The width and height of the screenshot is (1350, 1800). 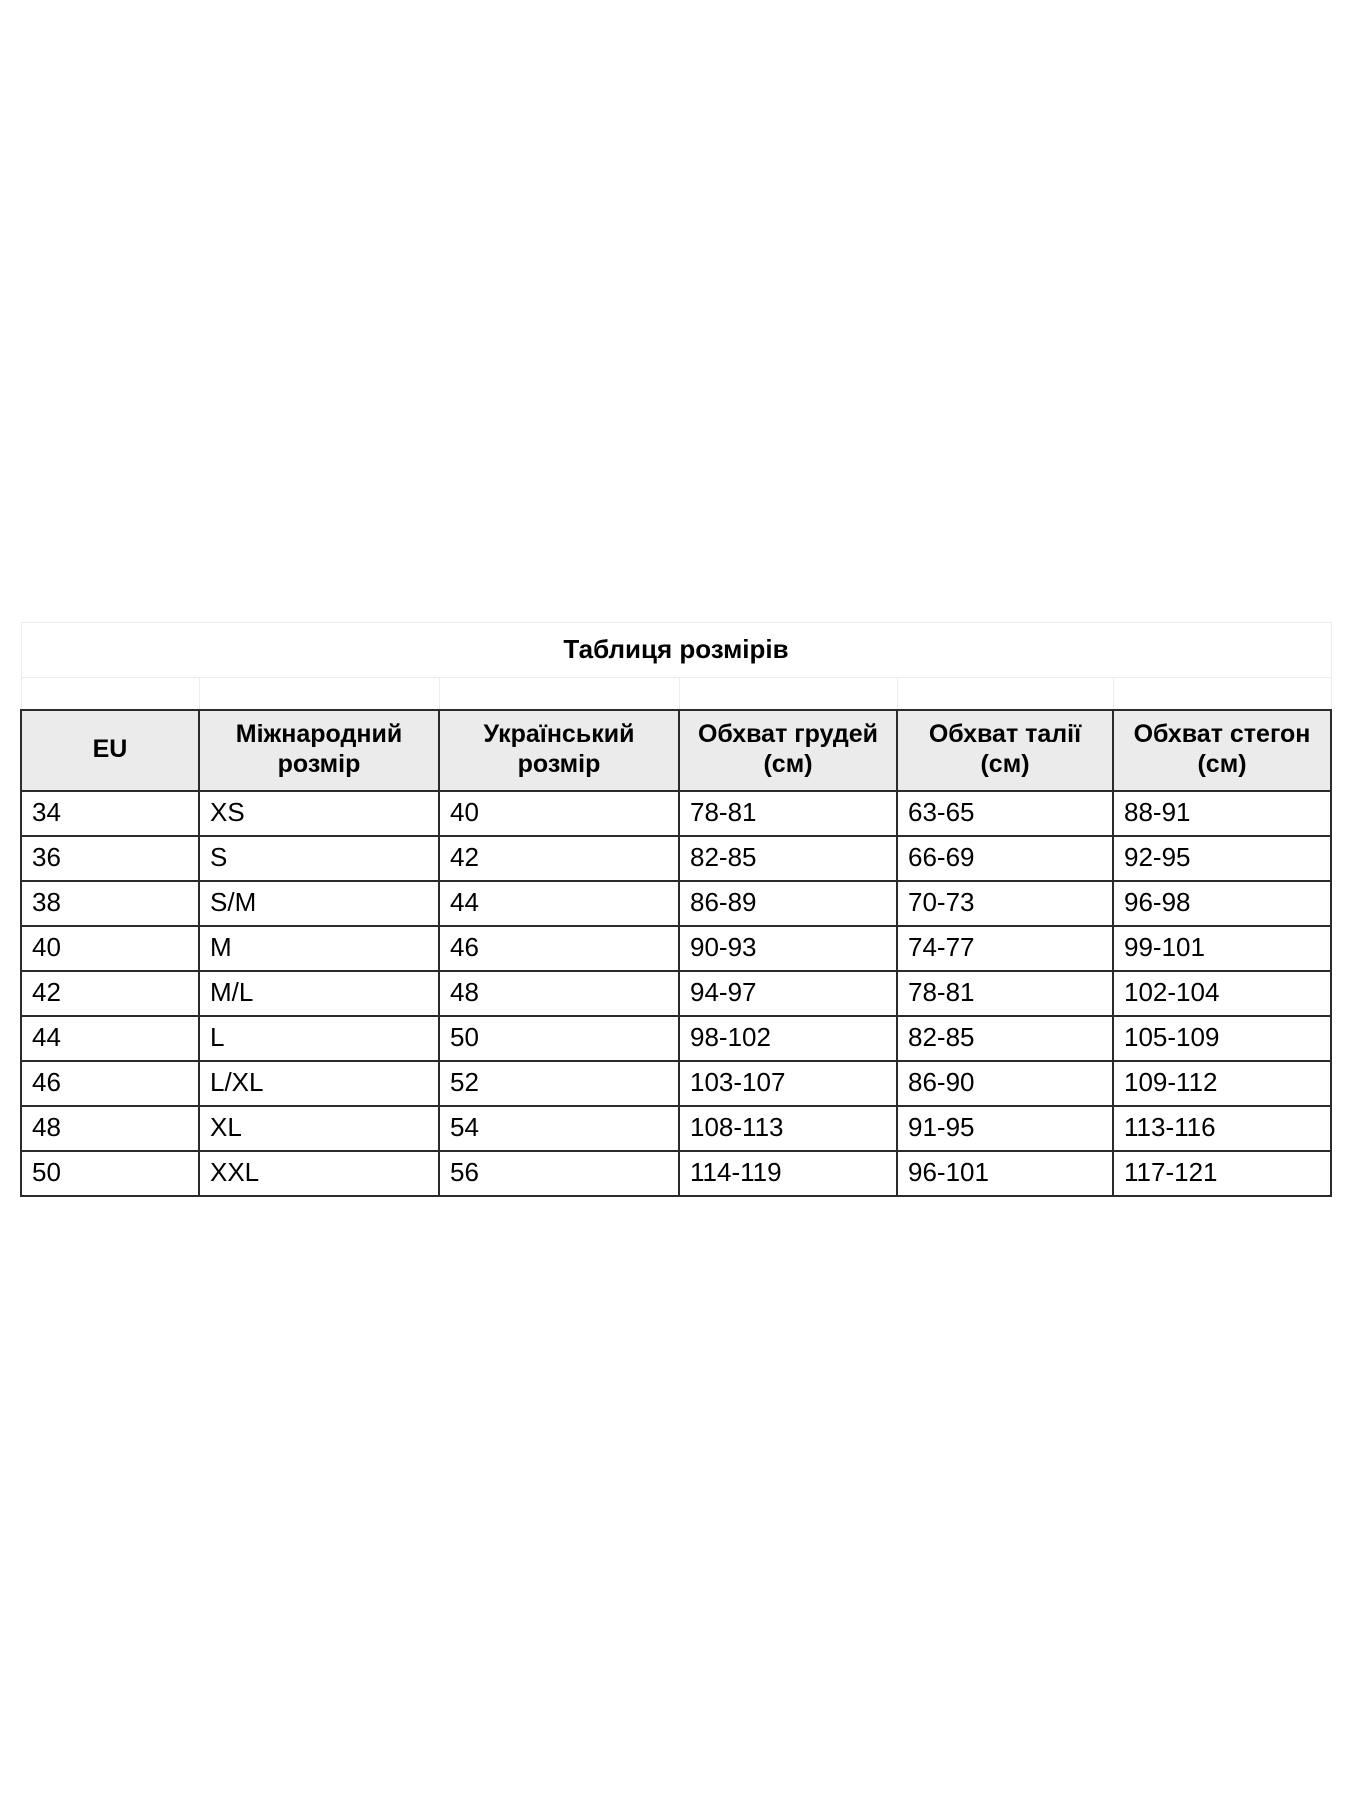 I want to click on table-spacer-row, so click(x=676, y=694).